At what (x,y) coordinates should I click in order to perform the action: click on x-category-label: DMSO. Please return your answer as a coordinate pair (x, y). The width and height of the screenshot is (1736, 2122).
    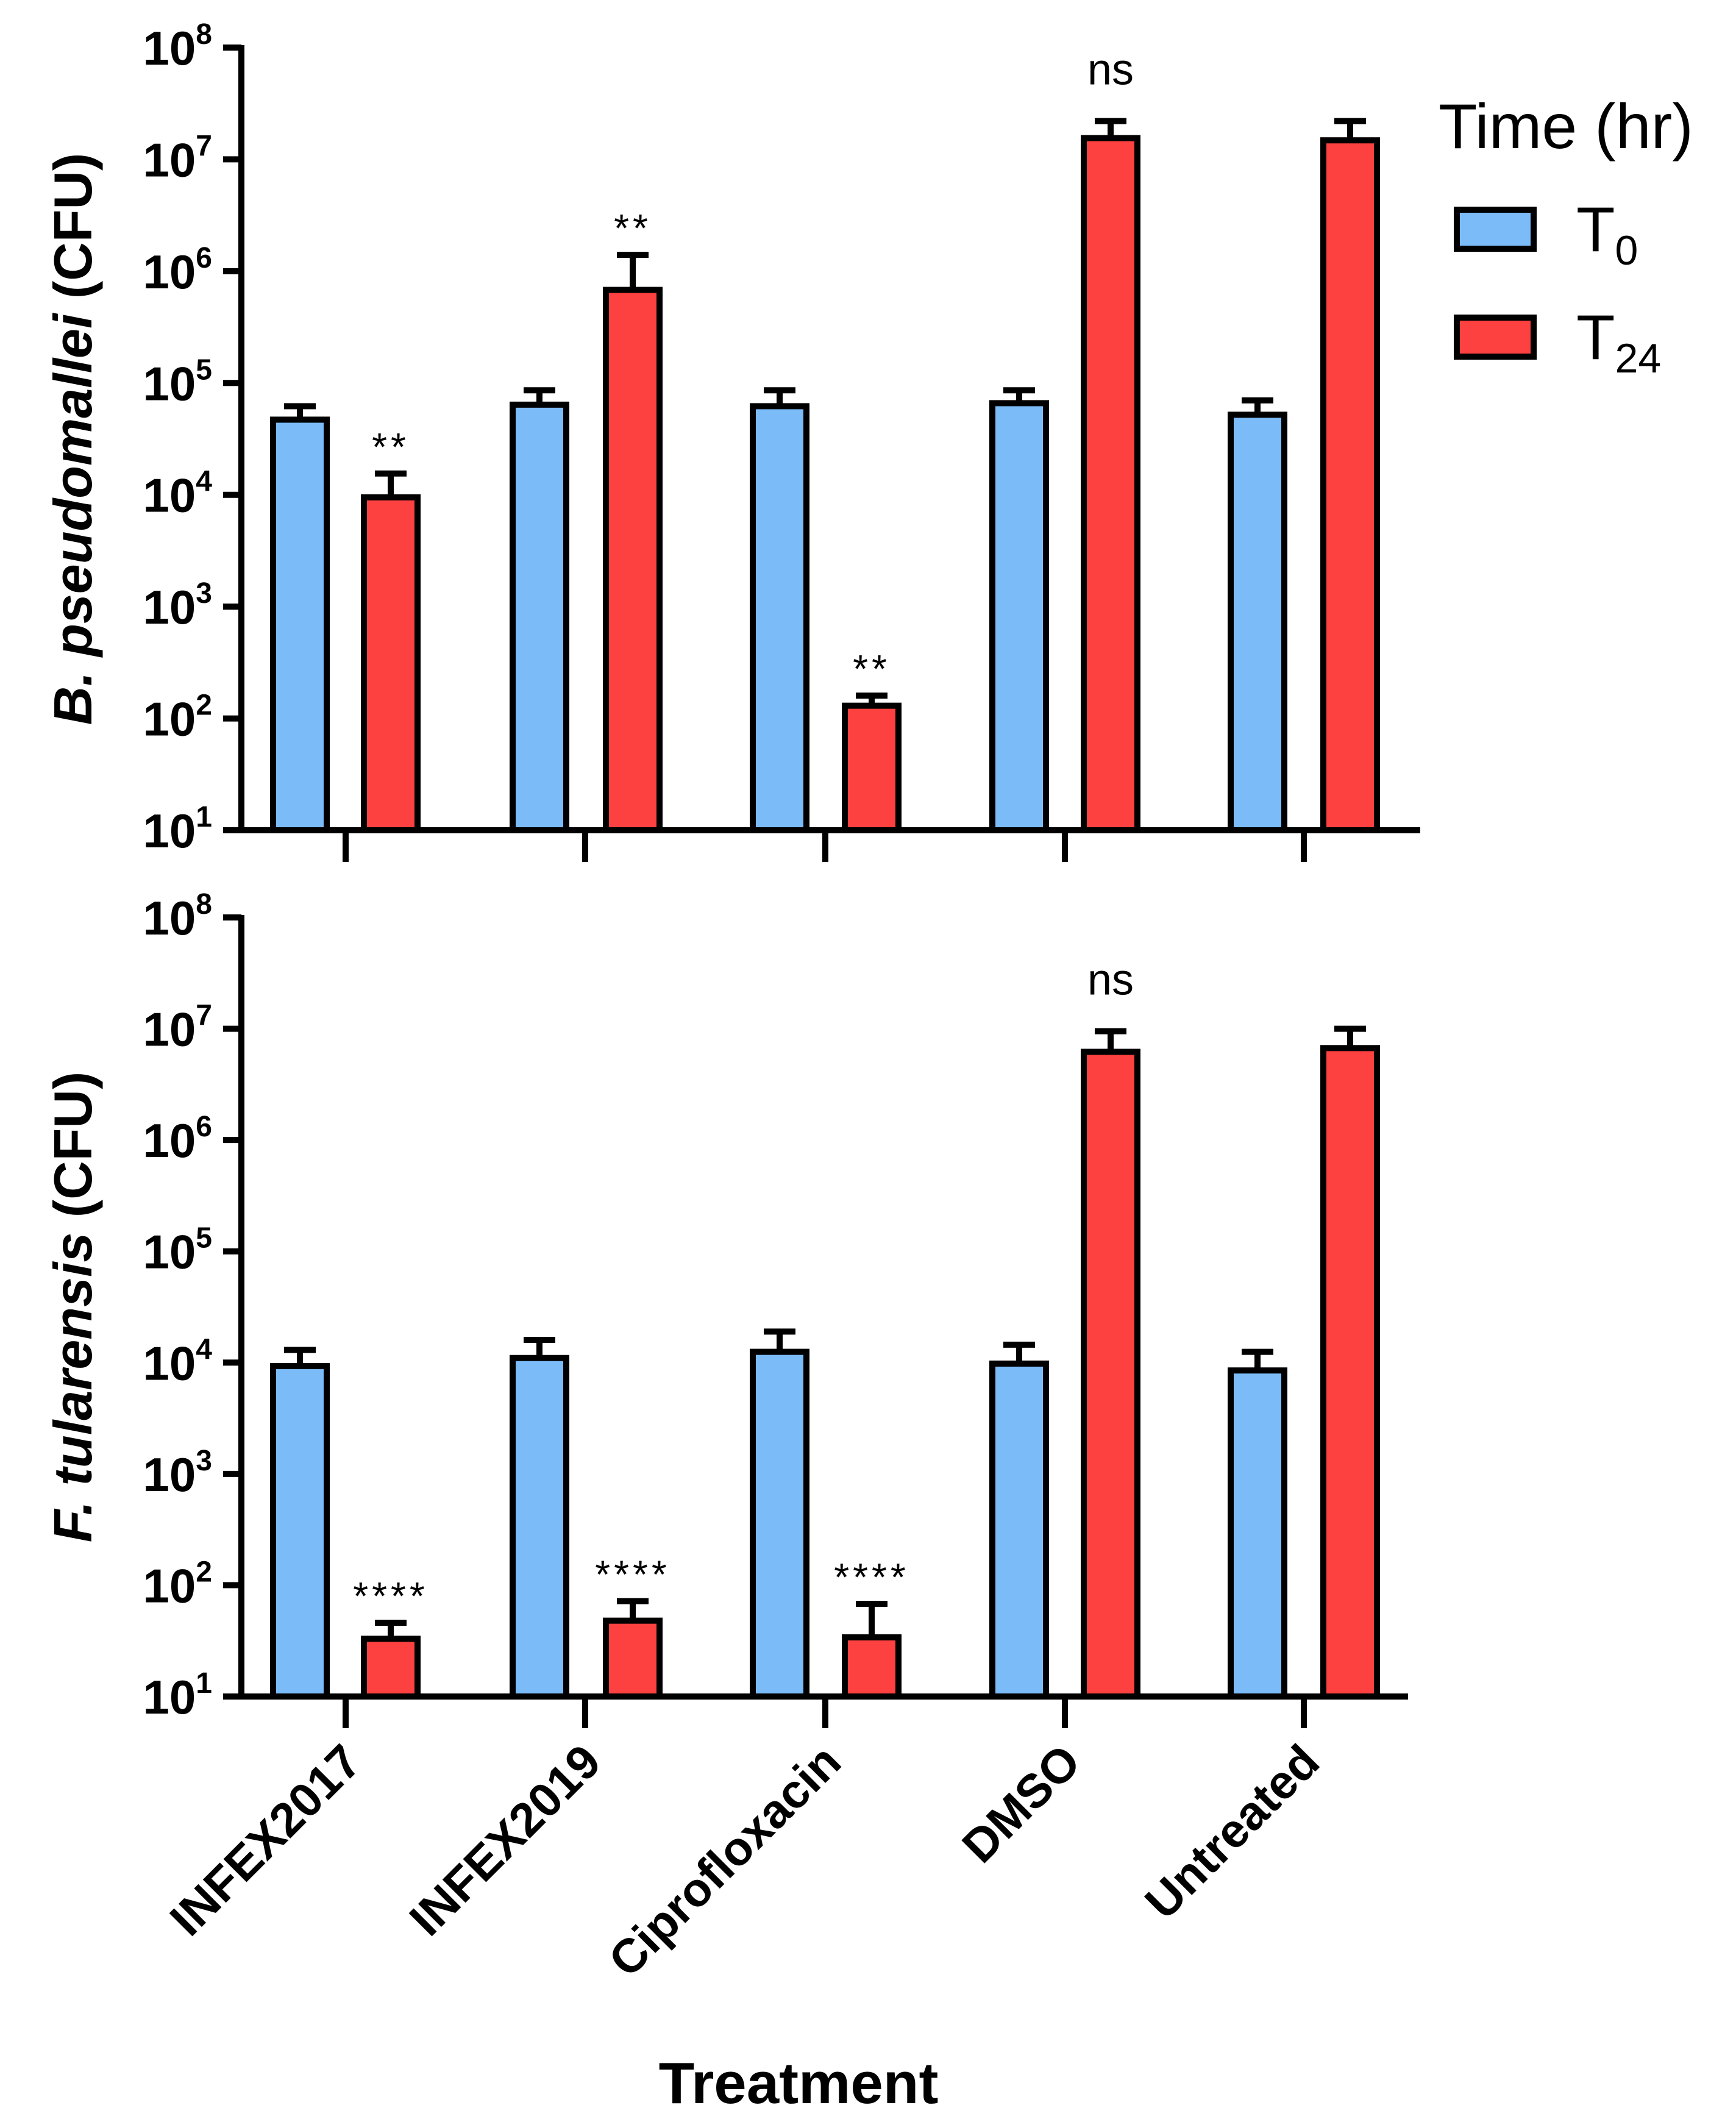
    Looking at the image, I should click on (1021, 1804).